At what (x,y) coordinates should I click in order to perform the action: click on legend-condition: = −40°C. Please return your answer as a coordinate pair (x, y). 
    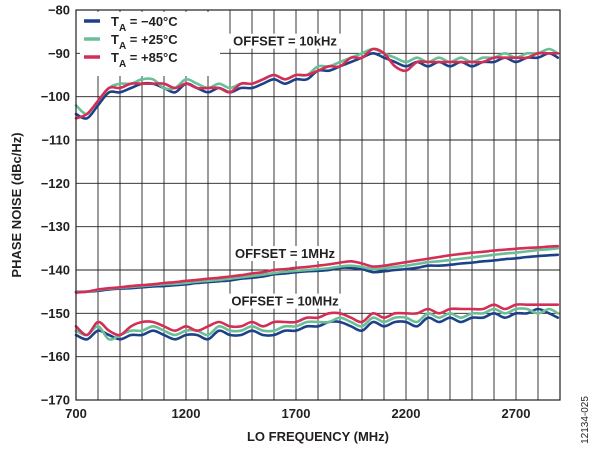
    Looking at the image, I should click on (152, 21).